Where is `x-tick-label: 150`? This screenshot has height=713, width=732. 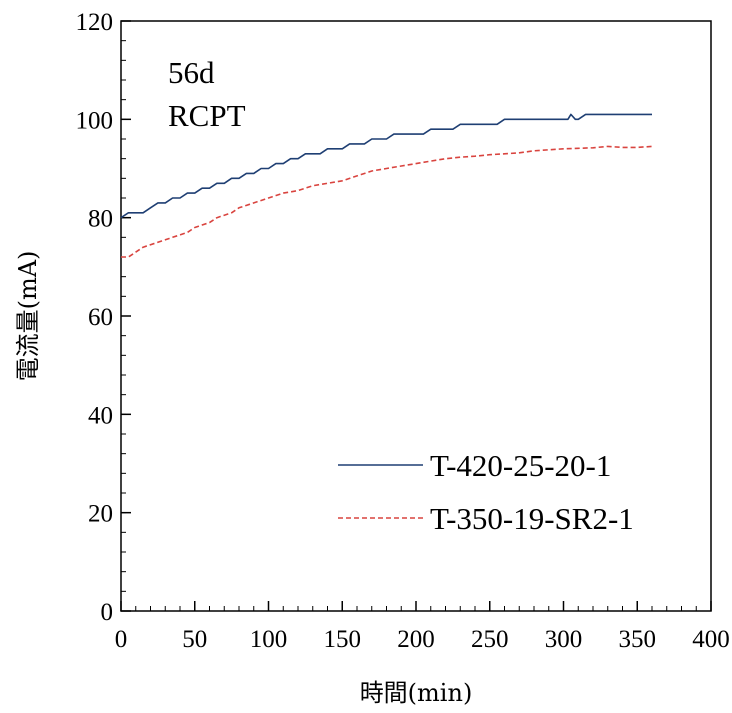
x-tick-label: 150 is located at coordinates (343, 639).